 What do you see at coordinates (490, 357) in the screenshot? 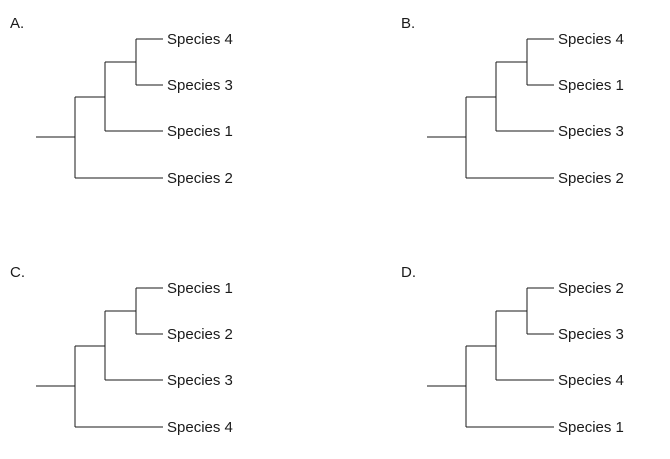
I see `option-d-cladogram` at bounding box center [490, 357].